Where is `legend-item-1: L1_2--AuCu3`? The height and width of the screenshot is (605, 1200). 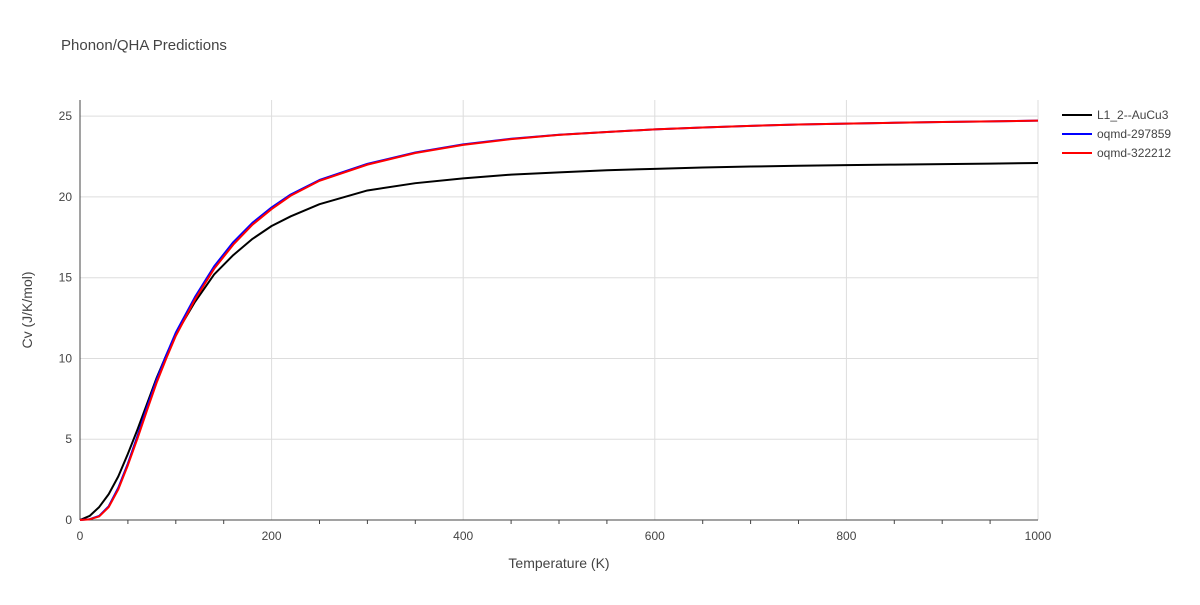 legend-item-1: L1_2--AuCu3 is located at coordinates (1115, 115).